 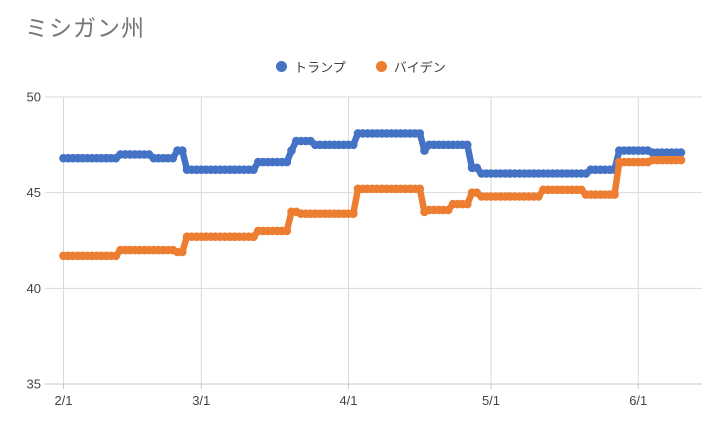 What do you see at coordinates (361, 66) in the screenshot?
I see `chart-legend: トランプ バイデン` at bounding box center [361, 66].